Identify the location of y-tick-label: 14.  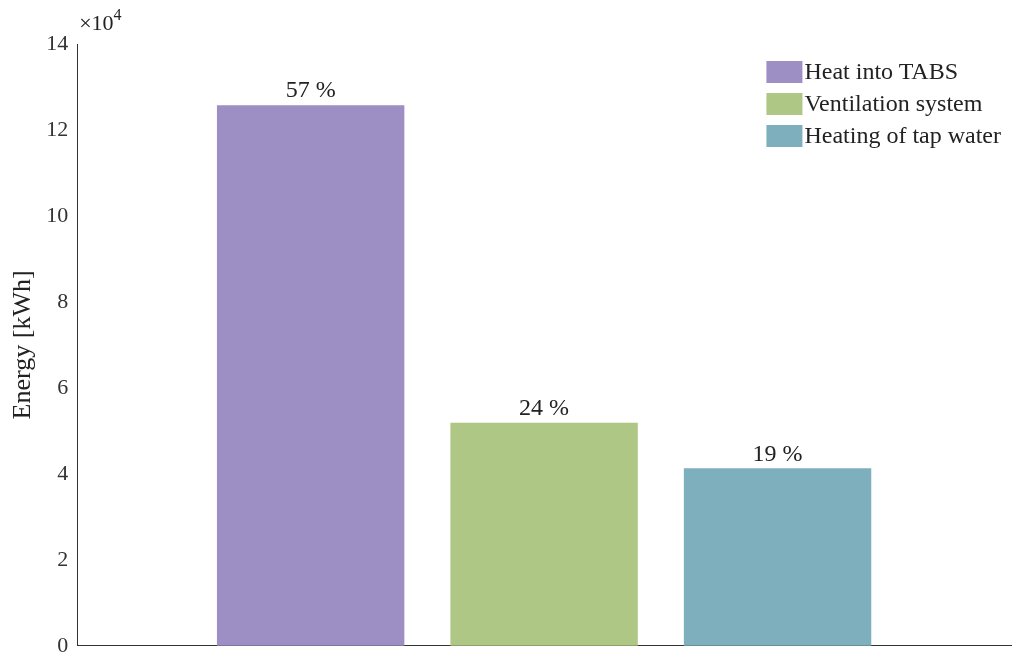
(57, 42).